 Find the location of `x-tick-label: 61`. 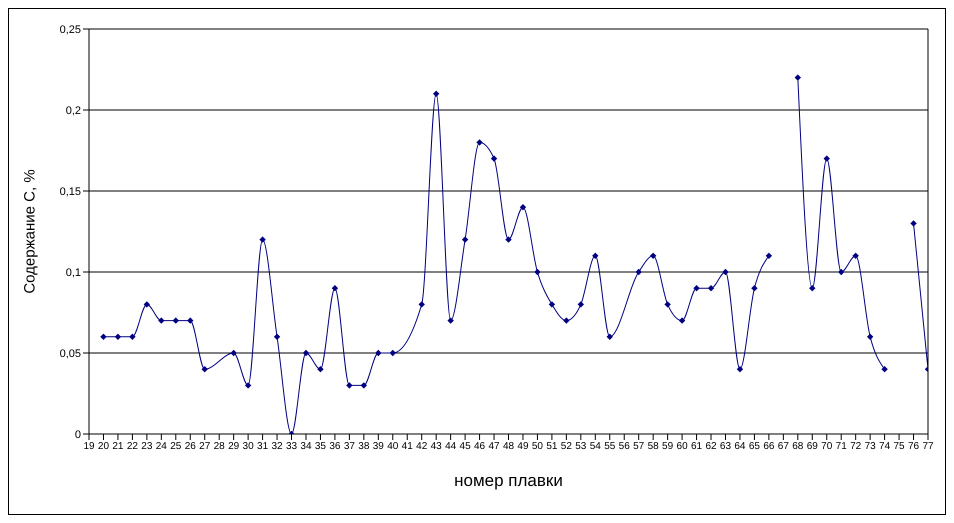

x-tick-label: 61 is located at coordinates (696, 446).